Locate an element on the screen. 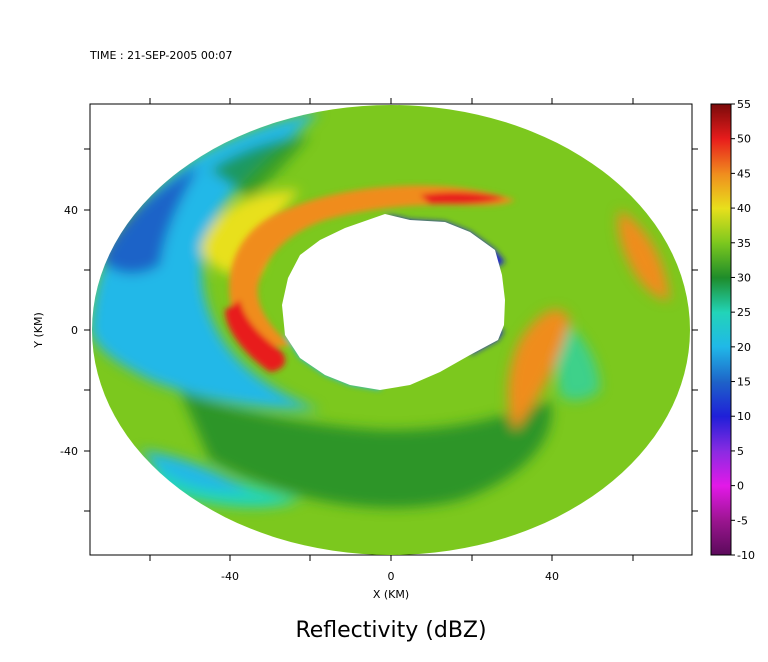  colorbar-tick-label: -5 is located at coordinates (742, 520).